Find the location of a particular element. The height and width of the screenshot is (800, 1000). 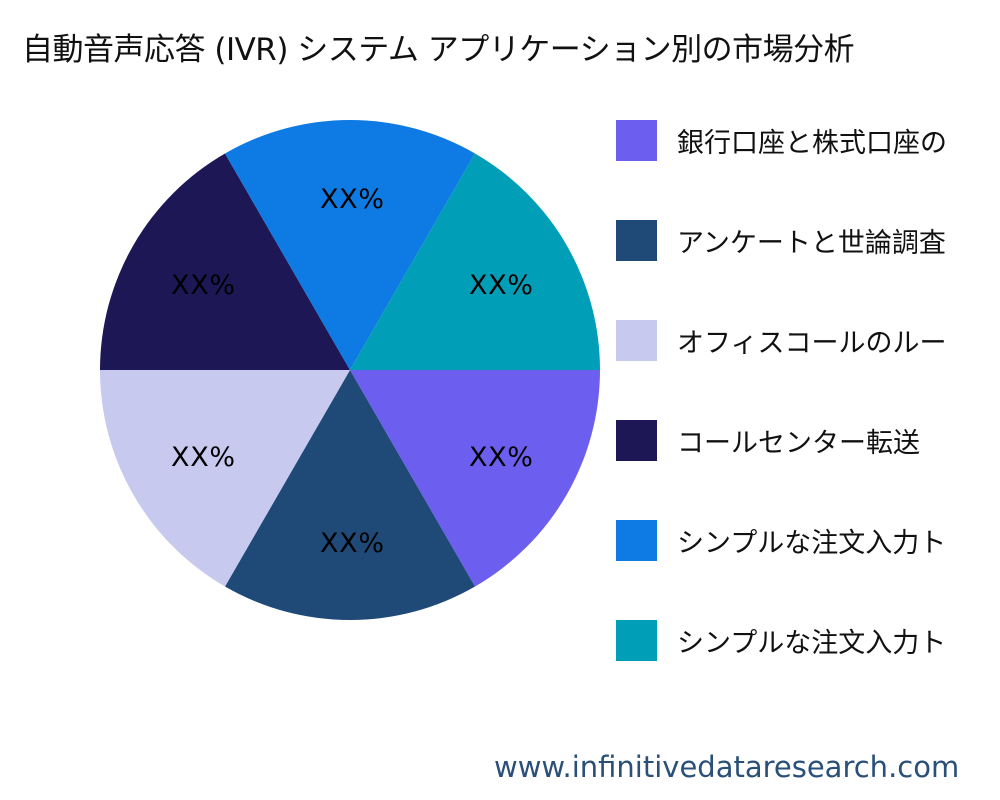

legend-label: コールセンター転送 is located at coordinates (798, 443).